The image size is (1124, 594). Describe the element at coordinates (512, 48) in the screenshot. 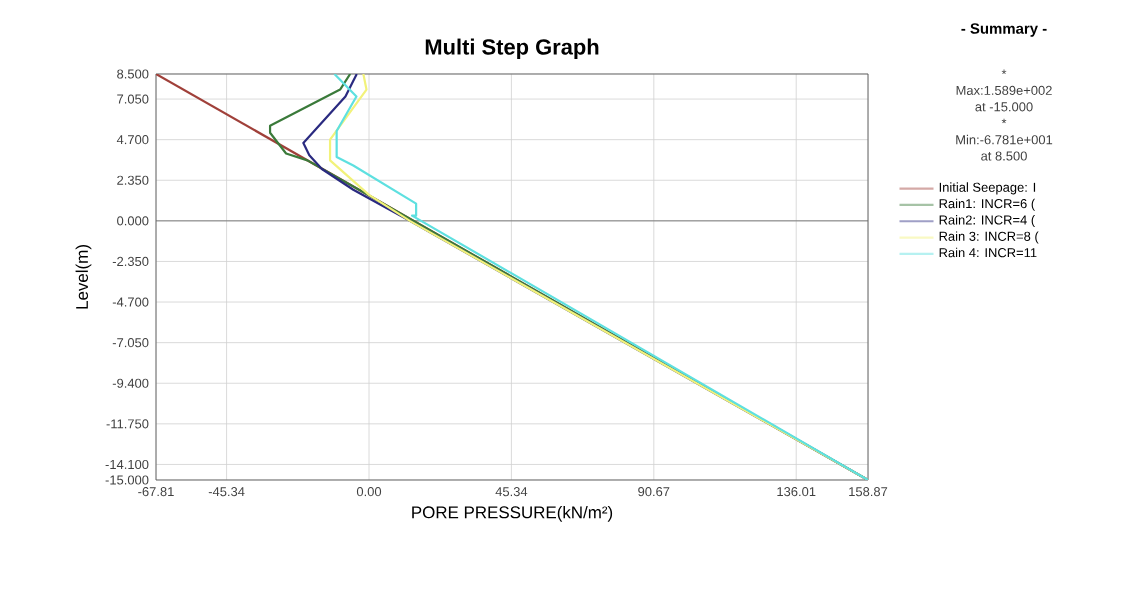

I see `chart-title: Multi Step Graph` at that location.